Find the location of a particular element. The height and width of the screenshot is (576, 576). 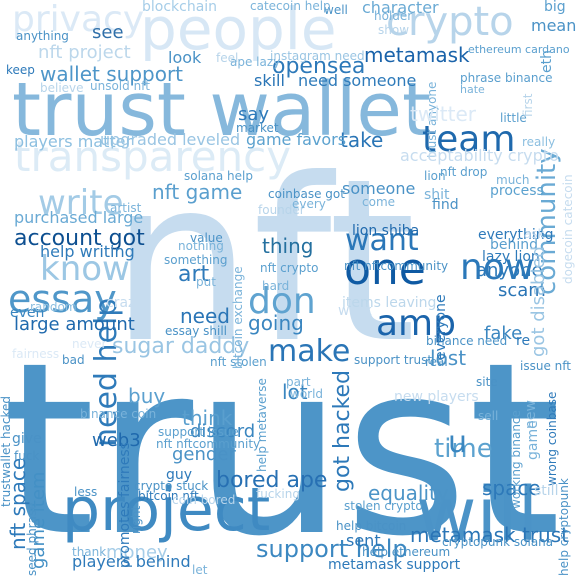

word-players-behind: players behind is located at coordinates (131, 561).